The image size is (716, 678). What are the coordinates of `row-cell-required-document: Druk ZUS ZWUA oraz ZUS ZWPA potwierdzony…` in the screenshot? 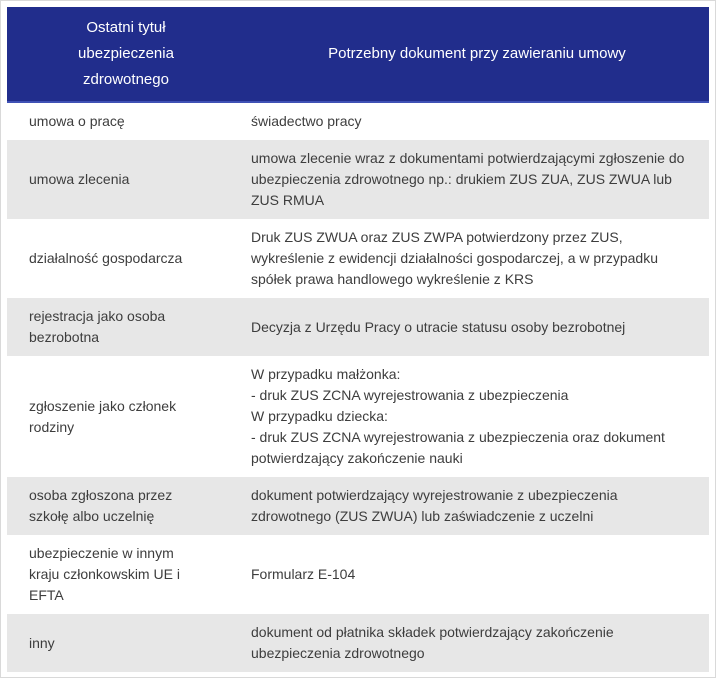 It's located at (477, 258).